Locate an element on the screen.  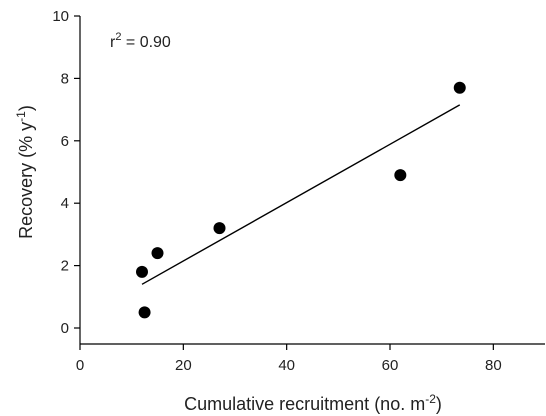
x-ticks: 0 20 40 60 80 is located at coordinates (289, 359).